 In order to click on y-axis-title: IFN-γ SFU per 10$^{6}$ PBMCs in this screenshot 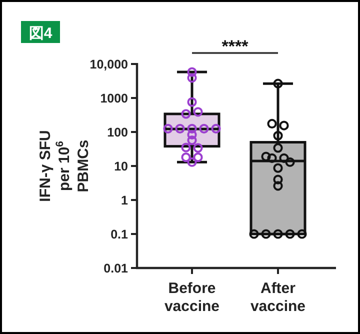, I will do `click(64, 166)`.